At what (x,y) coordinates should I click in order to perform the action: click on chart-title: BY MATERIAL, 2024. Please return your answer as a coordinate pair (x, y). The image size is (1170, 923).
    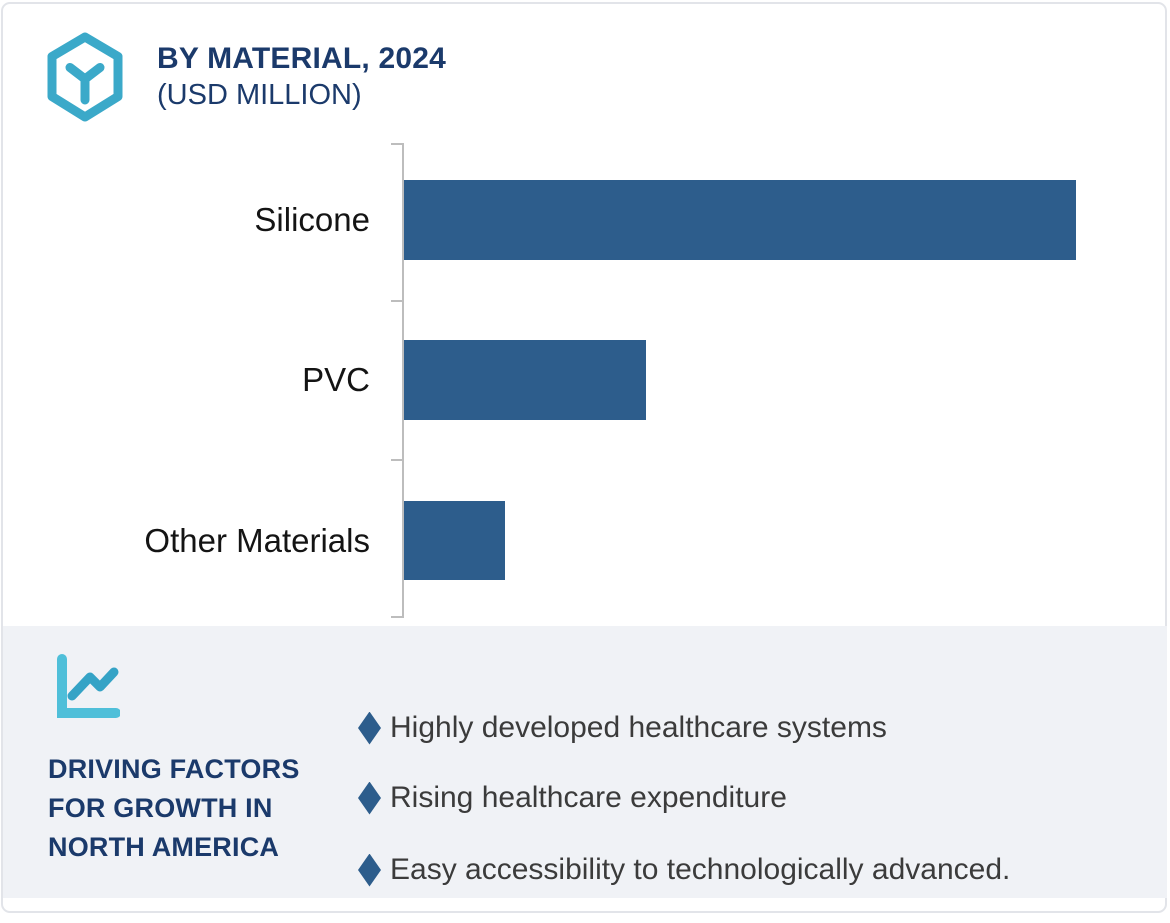
    Looking at the image, I should click on (302, 58).